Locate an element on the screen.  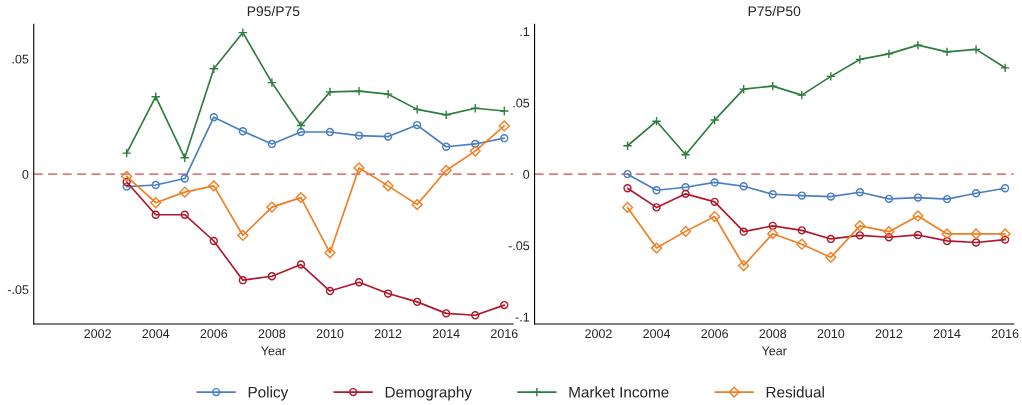
y-tick-label: -.1 is located at coordinates (522, 317).